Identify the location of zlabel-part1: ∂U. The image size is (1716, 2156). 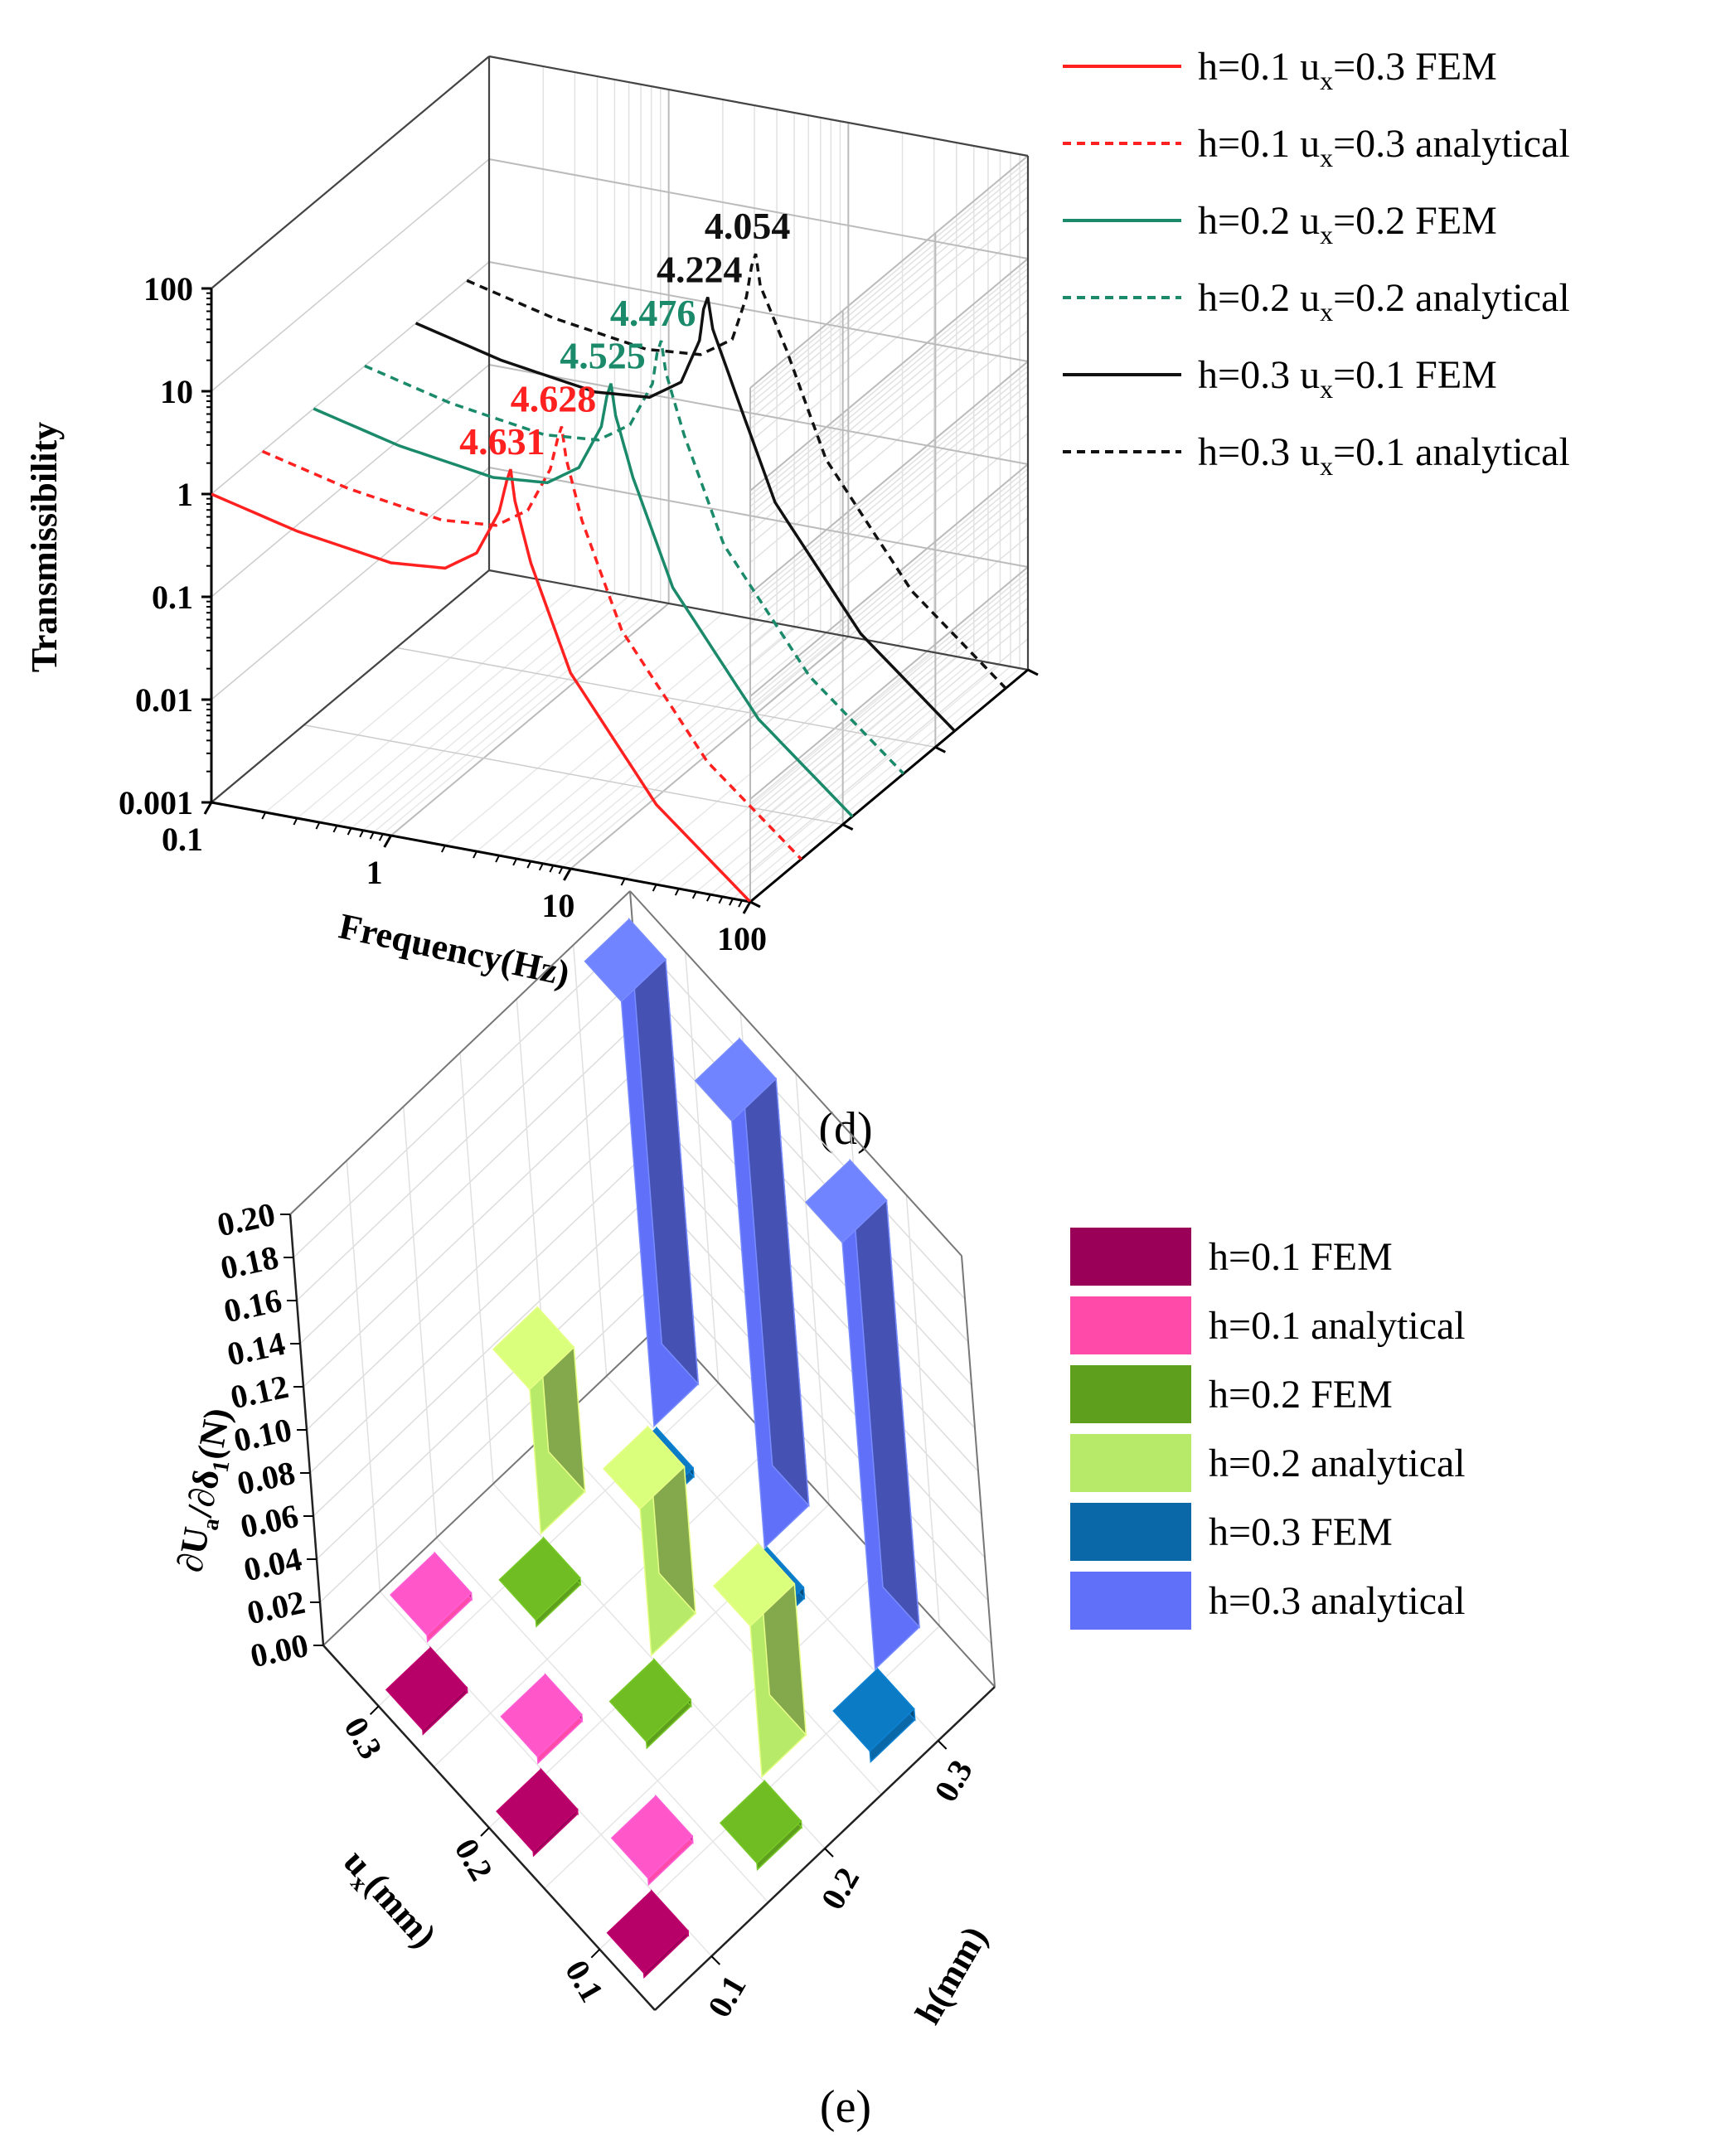
(193, 1549).